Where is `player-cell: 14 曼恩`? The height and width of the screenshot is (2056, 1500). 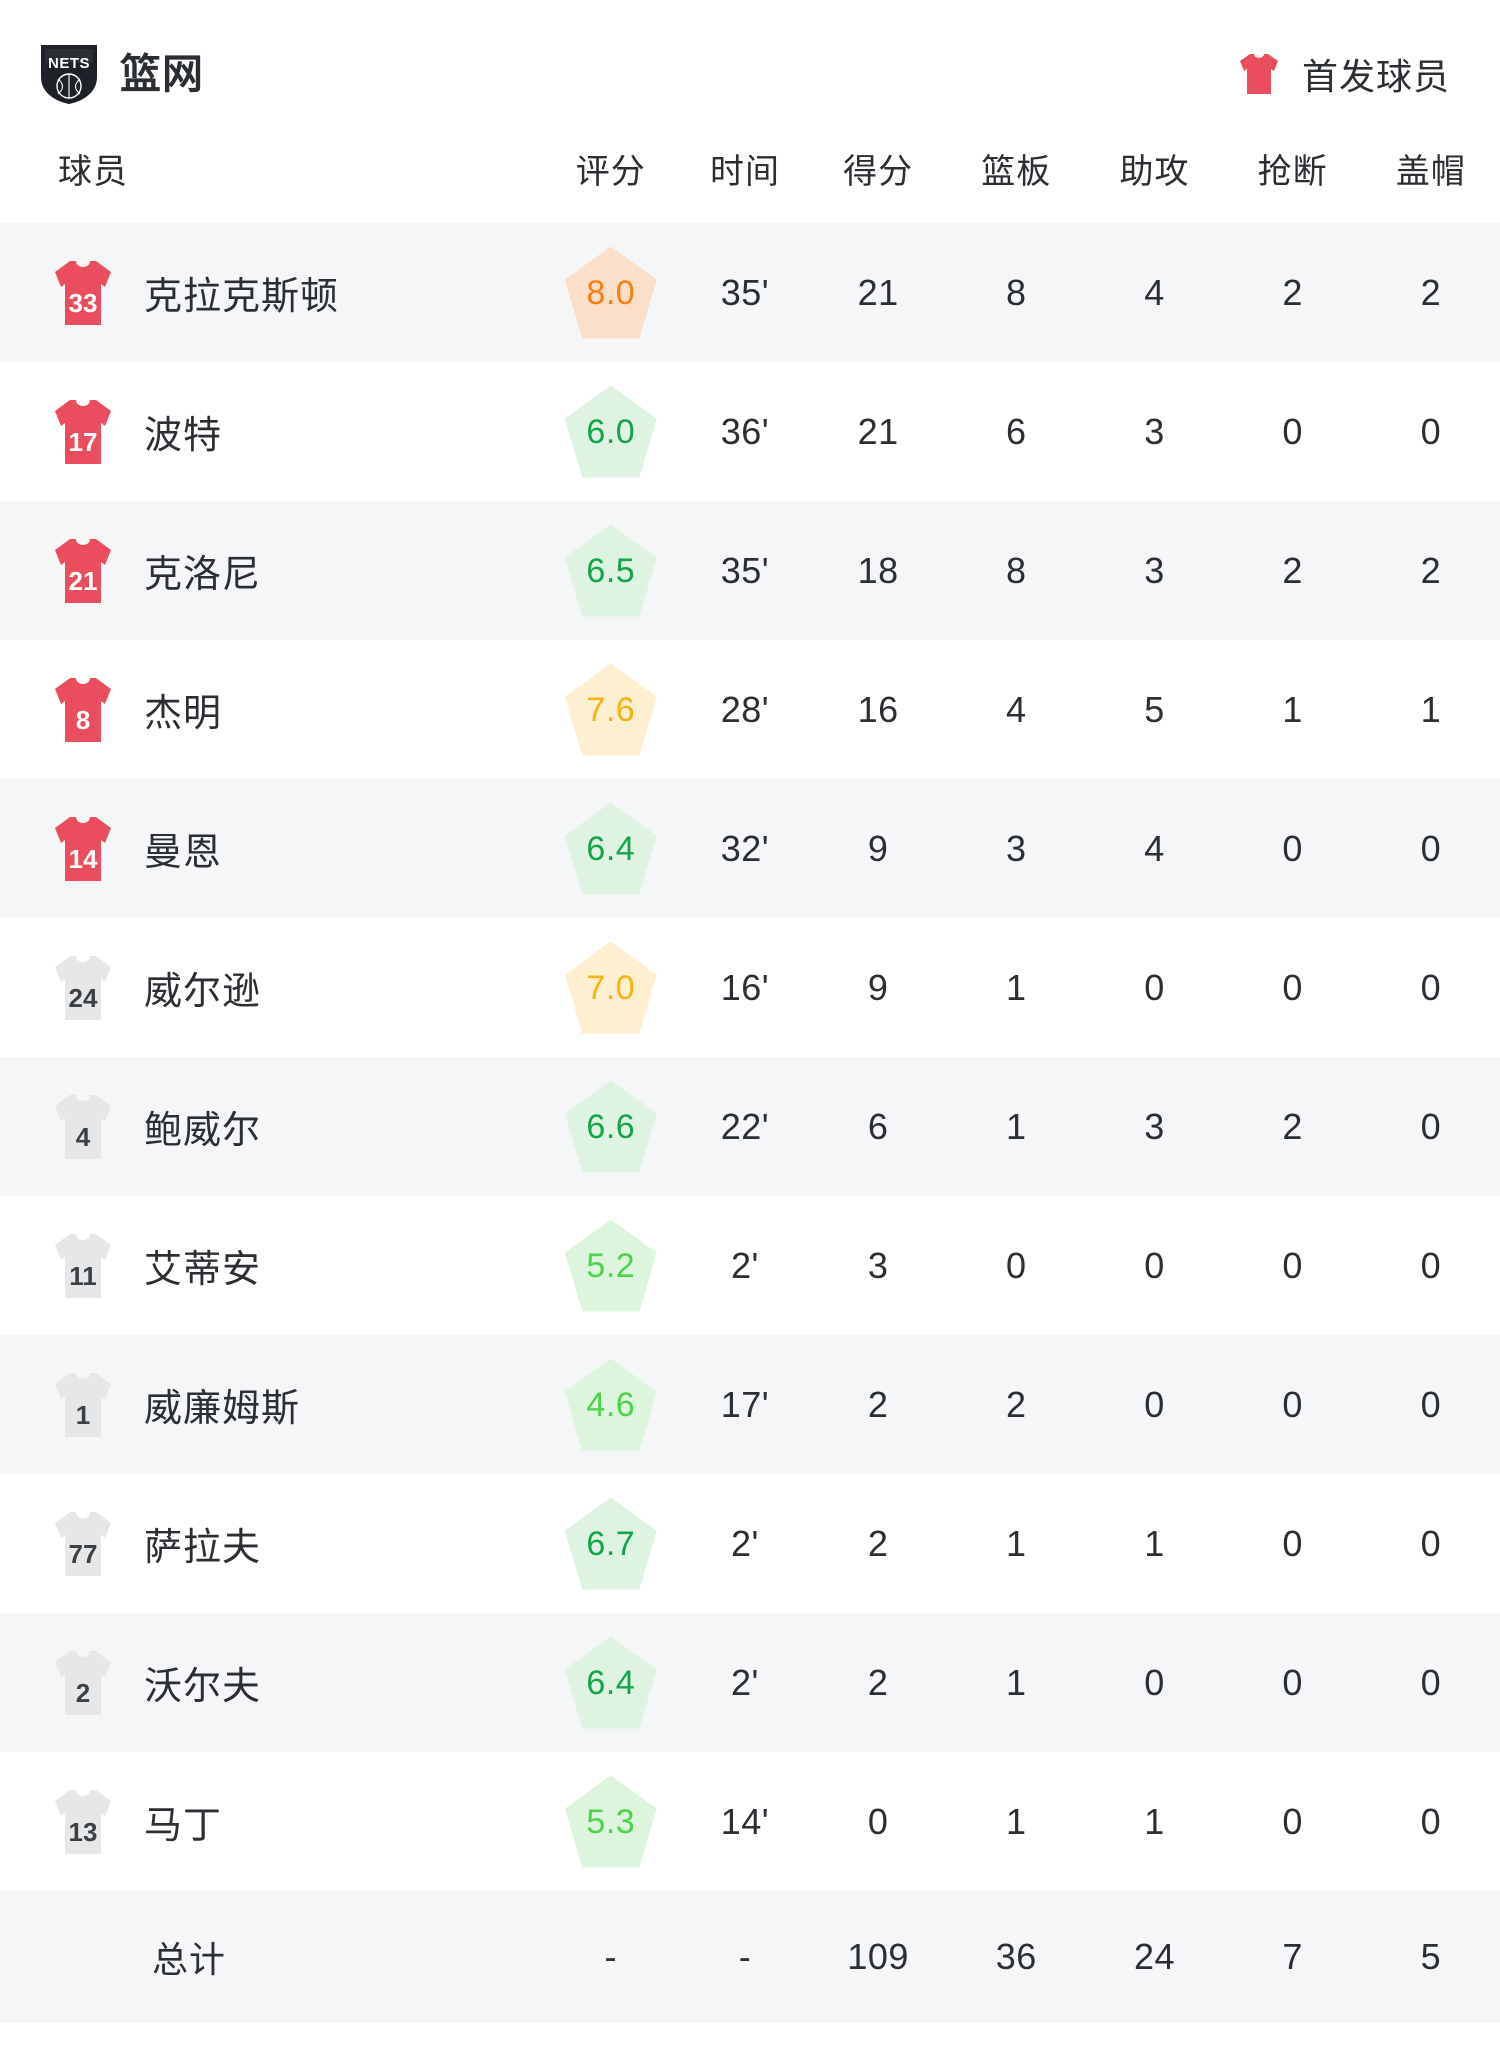
player-cell: 14 曼恩 is located at coordinates (270, 848).